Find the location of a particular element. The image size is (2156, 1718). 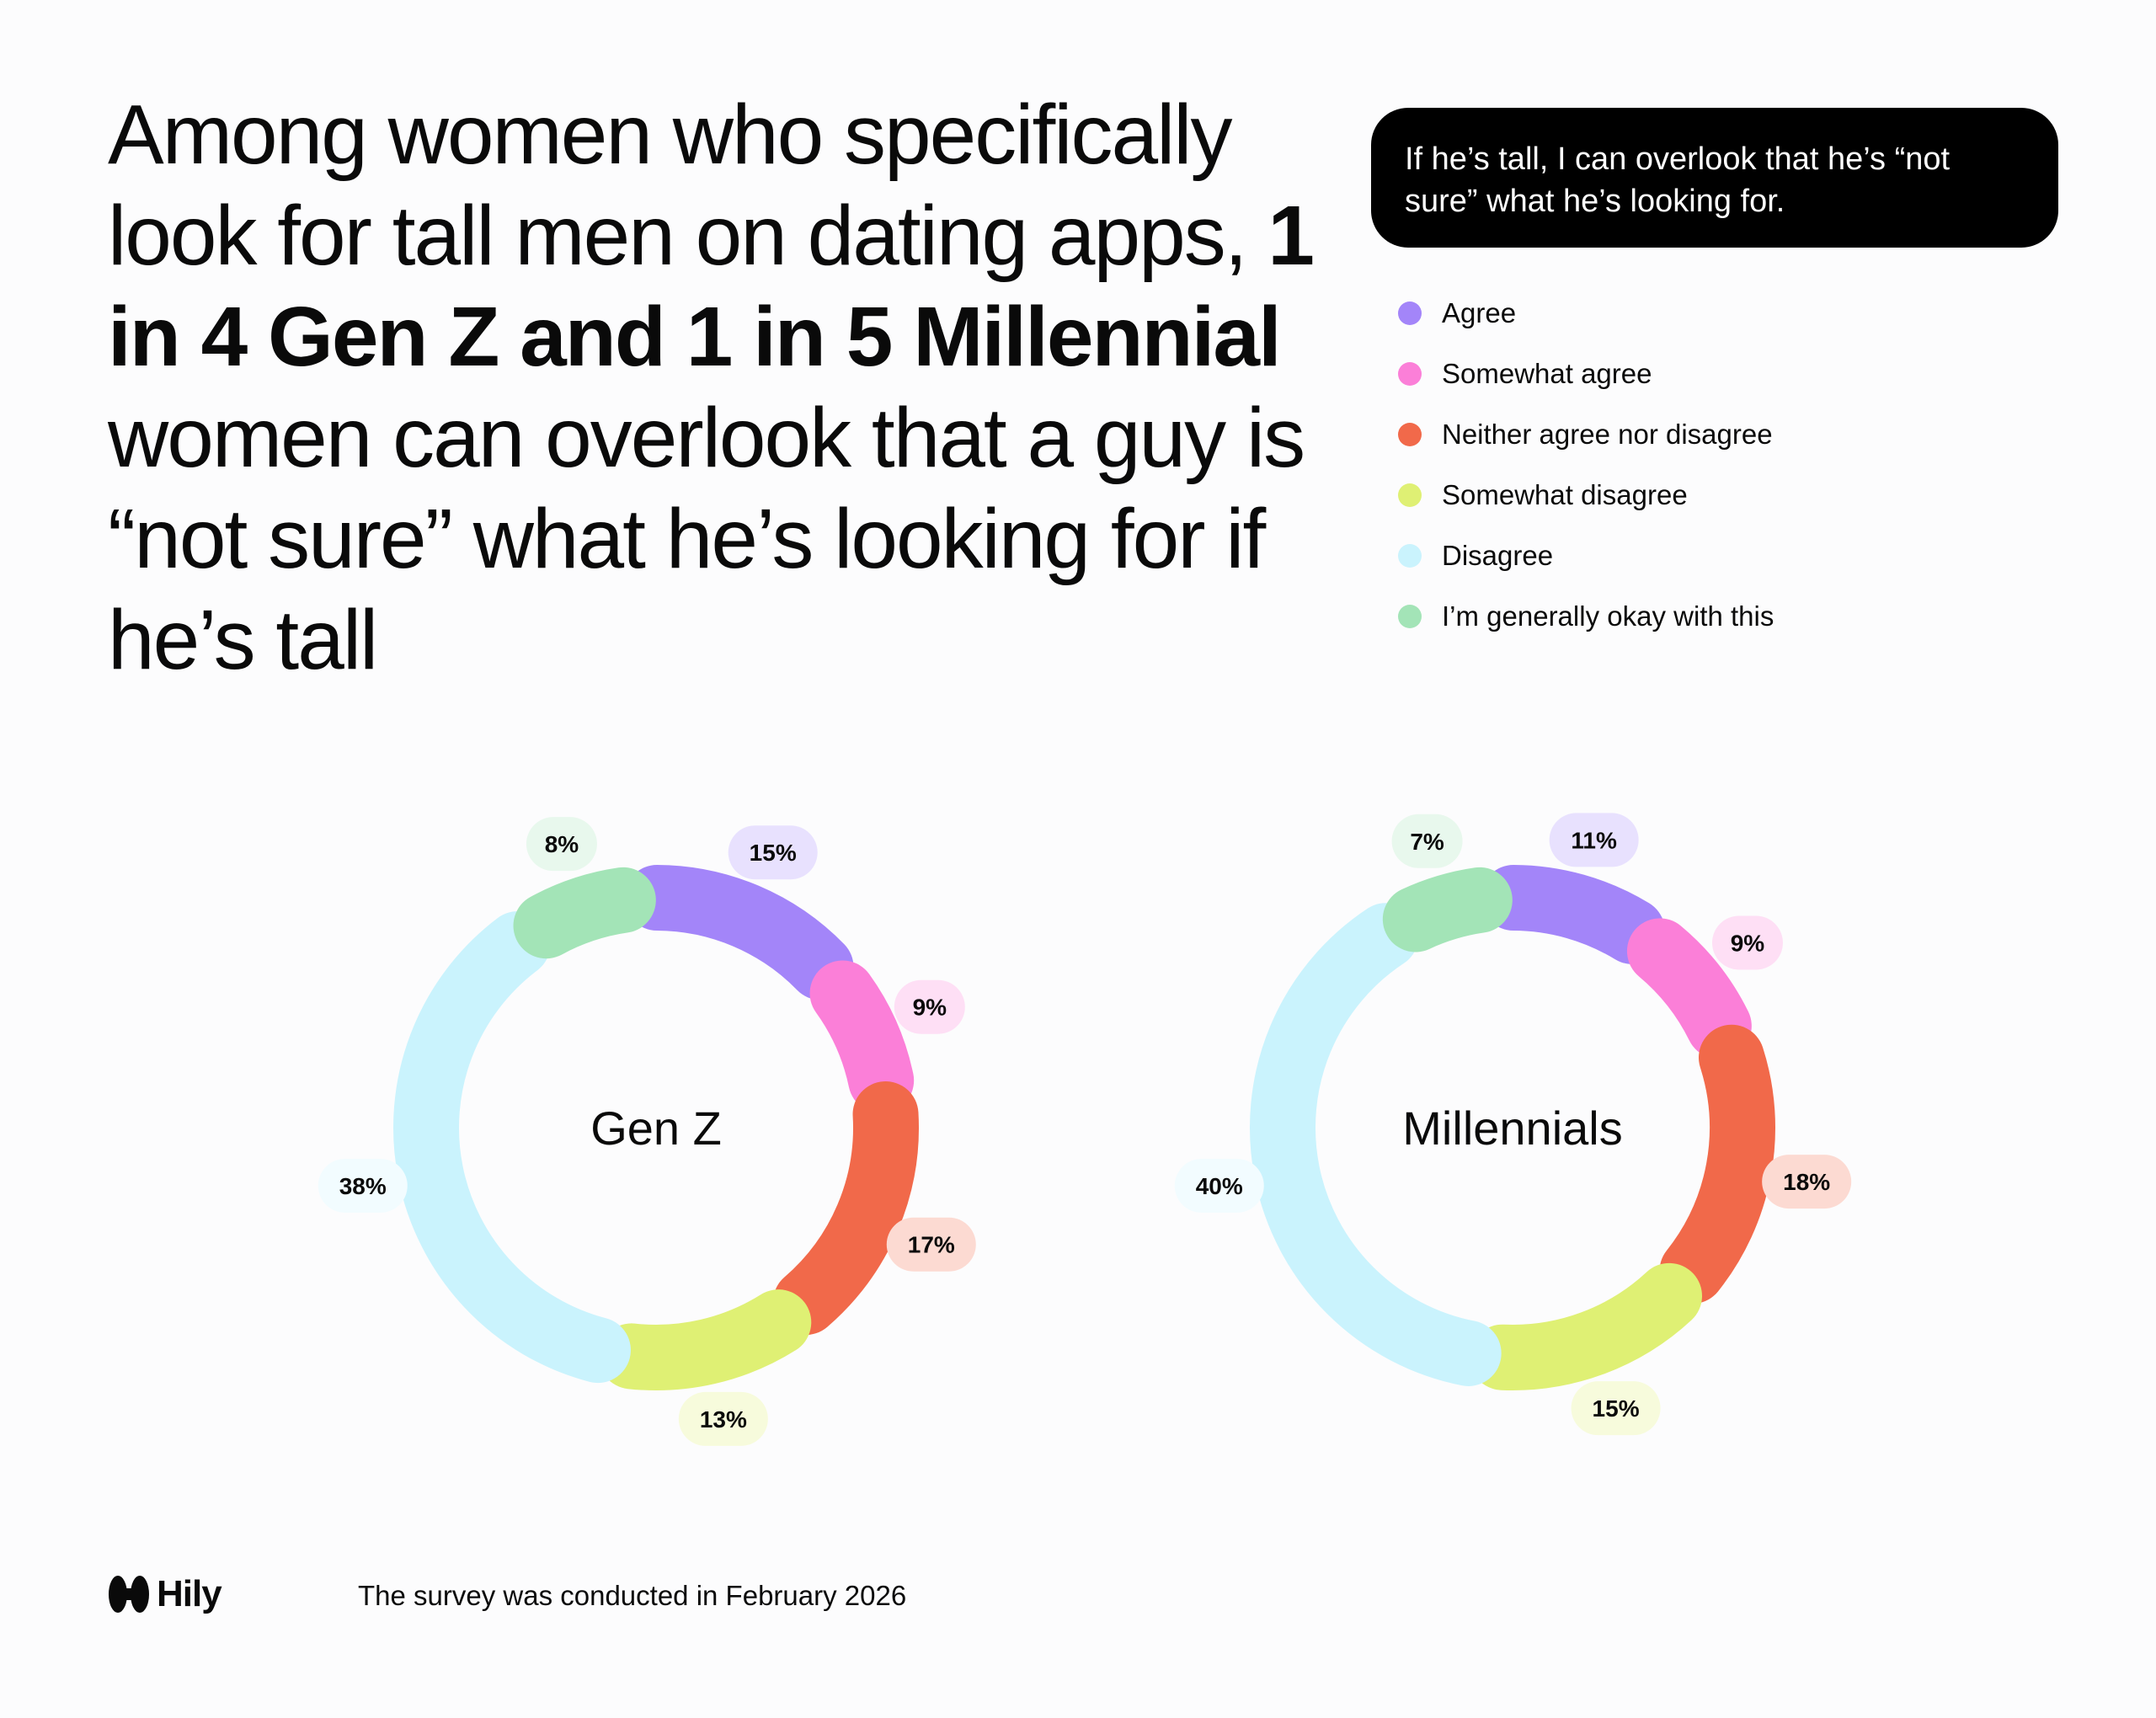

data-label: 40% is located at coordinates (1219, 1186).